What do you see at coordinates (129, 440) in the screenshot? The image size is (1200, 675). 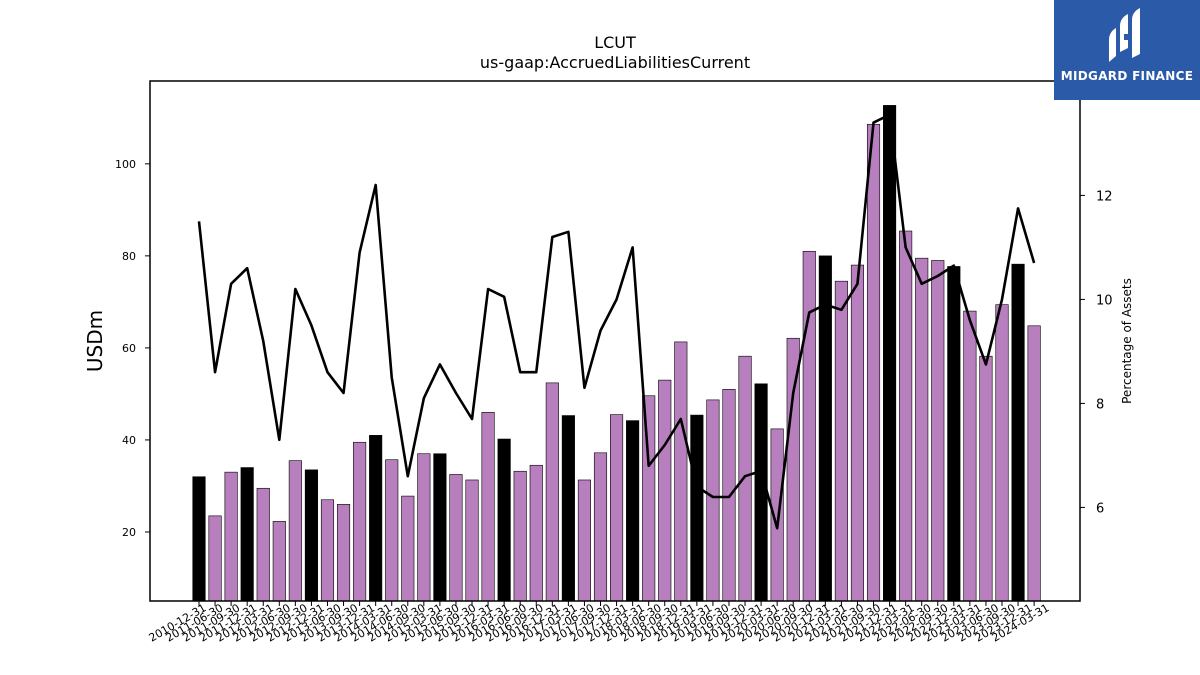 I see `y-tick-label: 40` at bounding box center [129, 440].